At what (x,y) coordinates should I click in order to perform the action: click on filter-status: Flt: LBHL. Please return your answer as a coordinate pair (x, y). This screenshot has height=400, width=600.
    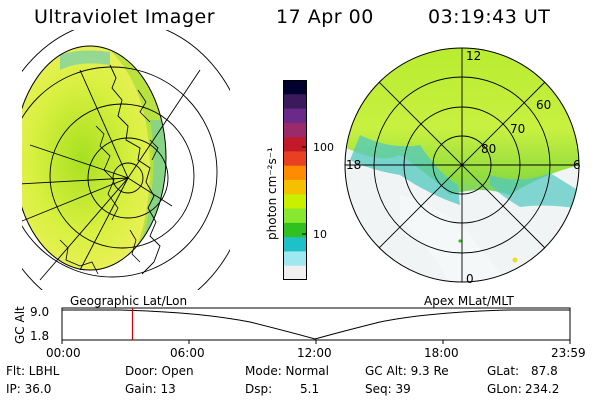
    Looking at the image, I should click on (33, 371).